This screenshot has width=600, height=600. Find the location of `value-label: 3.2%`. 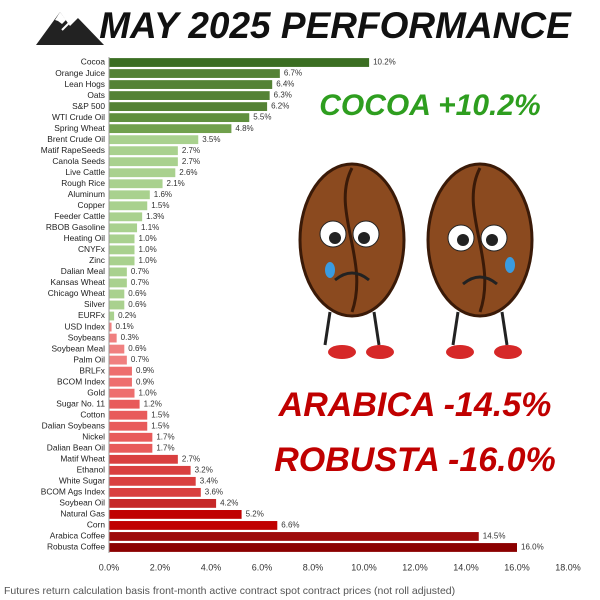

value-label: 3.2% is located at coordinates (204, 469).